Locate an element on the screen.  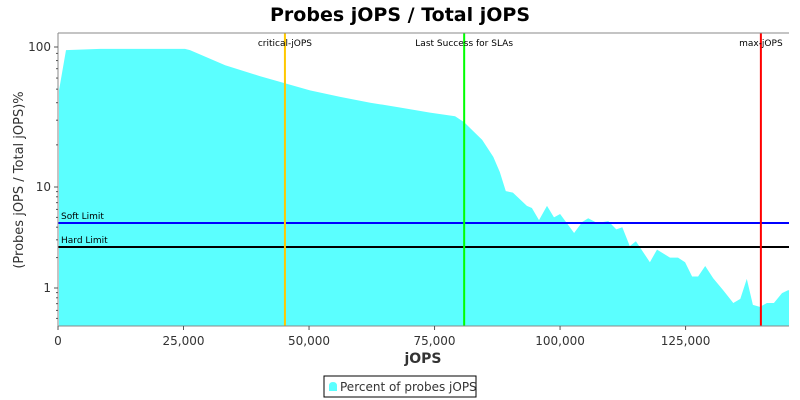
chart-title: Probes jOPS / Total jOPS is located at coordinates (400, 15).